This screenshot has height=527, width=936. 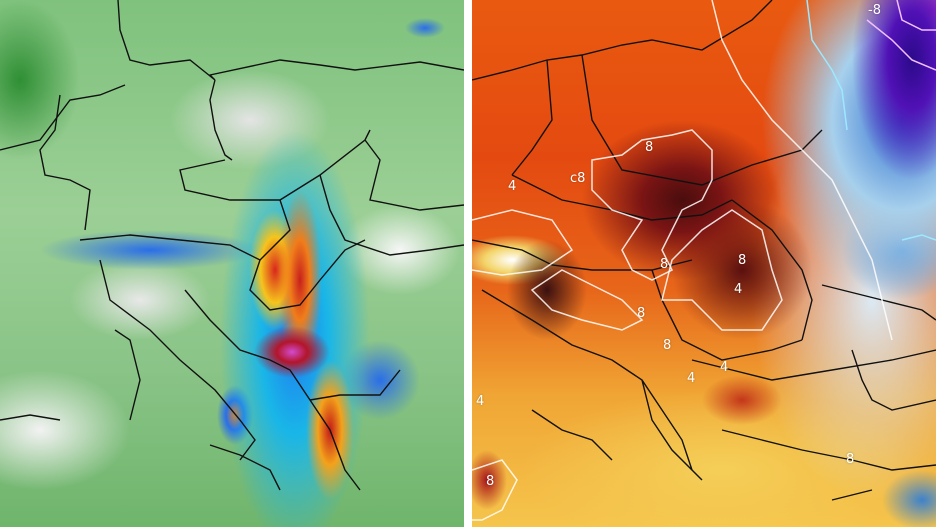 What do you see at coordinates (874, 10) in the screenshot?
I see `contour-label: -8` at bounding box center [874, 10].